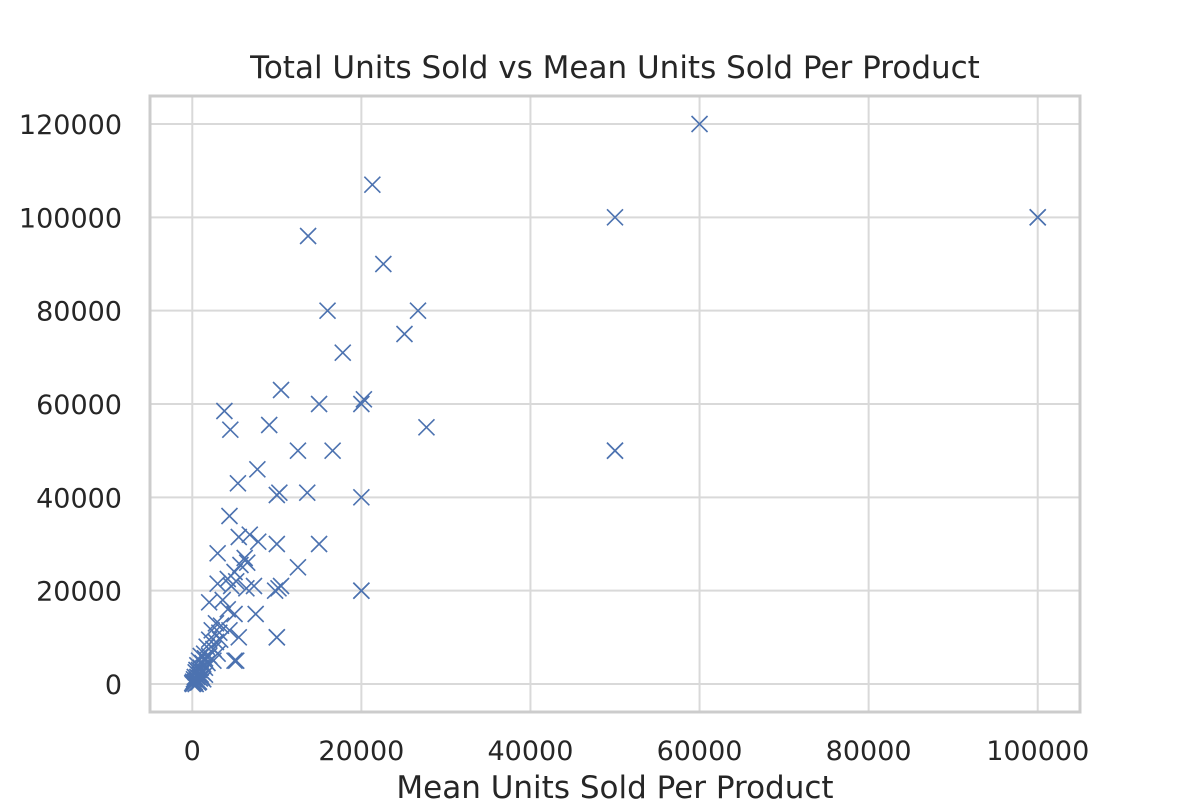  I want to click on x-tick-label: 80000, so click(869, 751).